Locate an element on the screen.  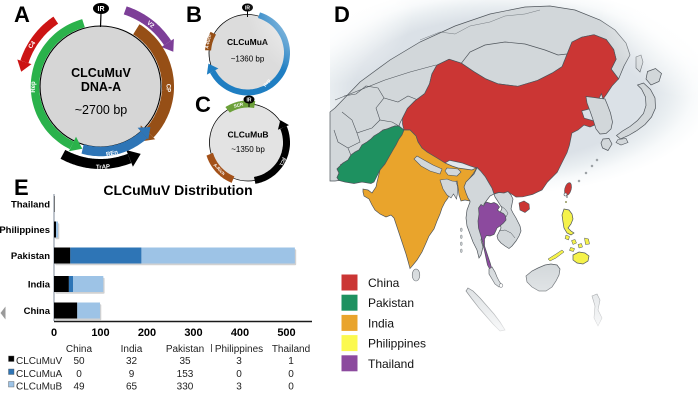
svg-text: A-Rich is located at coordinates (208, 41).